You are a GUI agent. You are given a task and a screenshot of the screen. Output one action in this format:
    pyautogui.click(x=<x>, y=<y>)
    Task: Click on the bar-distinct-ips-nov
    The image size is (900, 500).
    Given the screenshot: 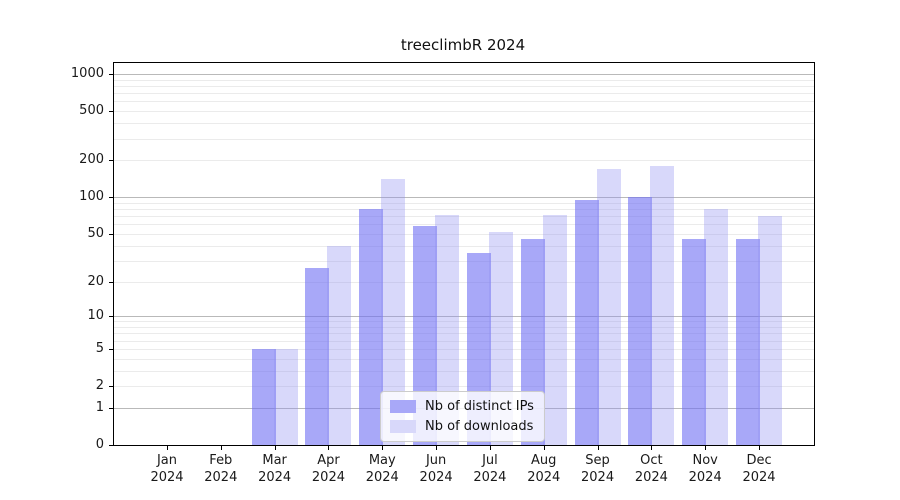 What is the action you would take?
    pyautogui.click(x=694, y=342)
    